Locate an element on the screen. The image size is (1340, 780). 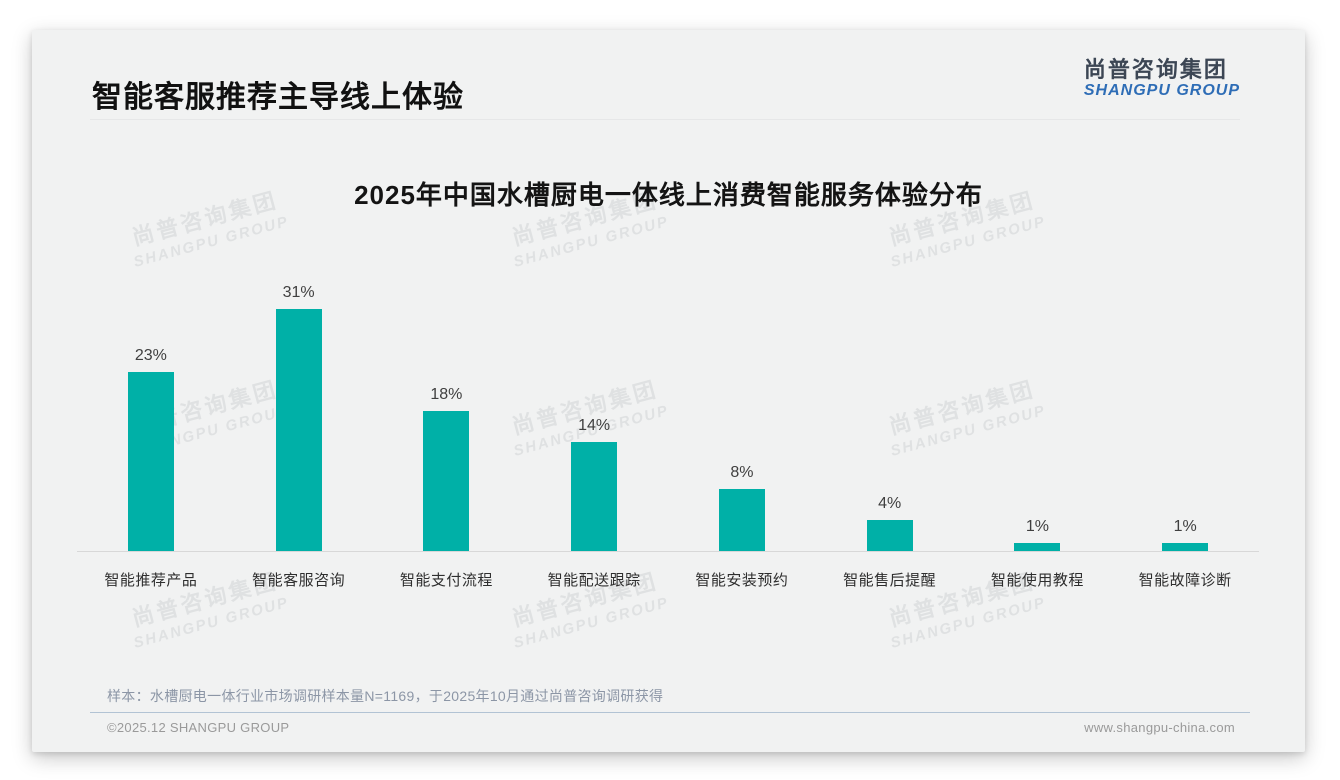
bar-value-label: 4% is located at coordinates (890, 503).